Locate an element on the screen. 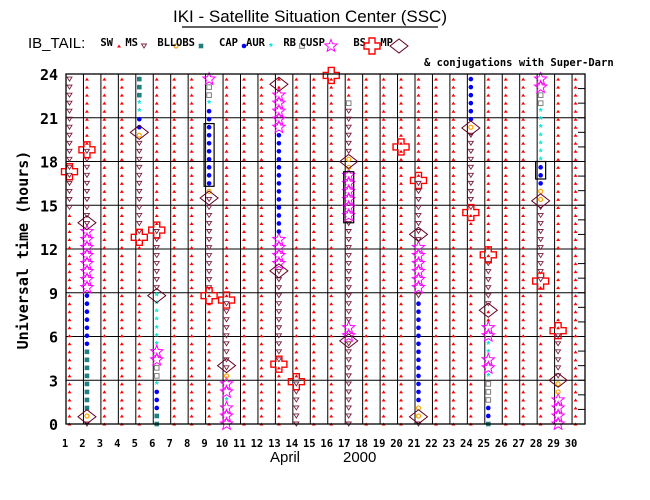  marker-lobs is located at coordinates (226, 376).